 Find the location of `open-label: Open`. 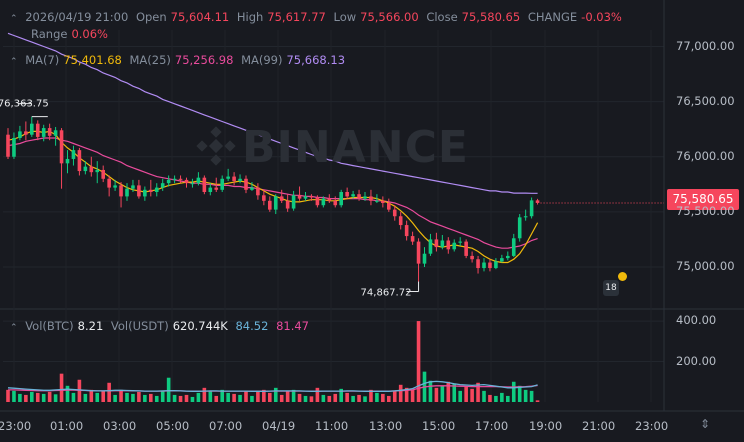

open-label: Open is located at coordinates (151, 17).